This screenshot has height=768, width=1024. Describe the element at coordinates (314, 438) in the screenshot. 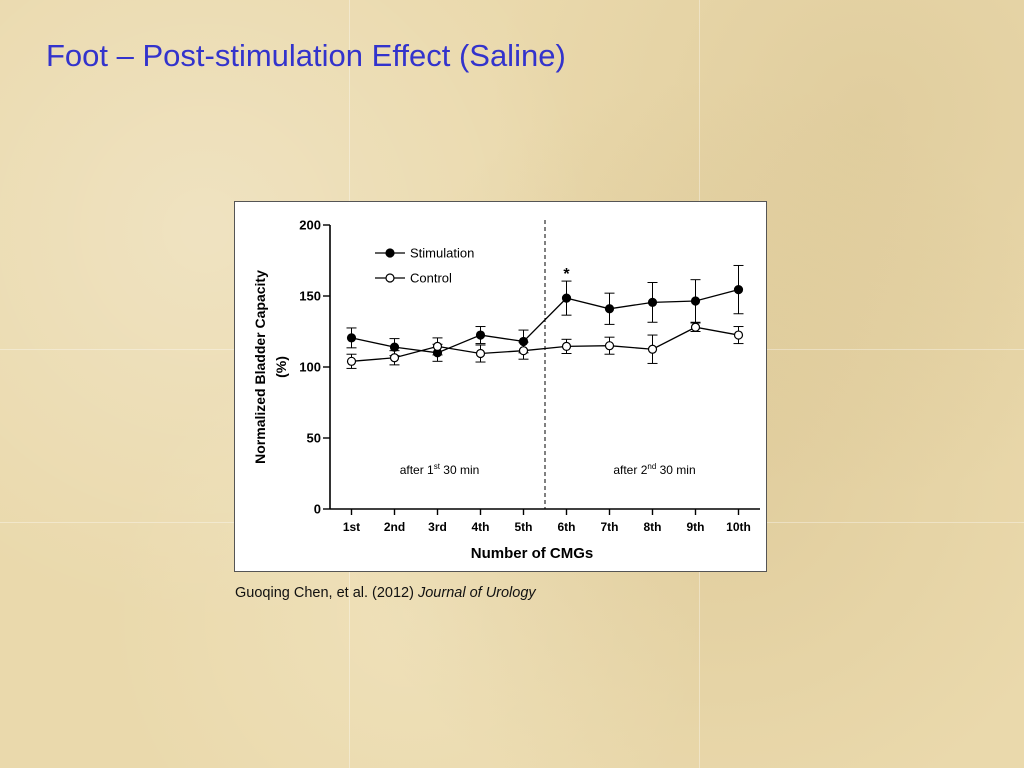

I see `y-tick-label: 50` at that location.